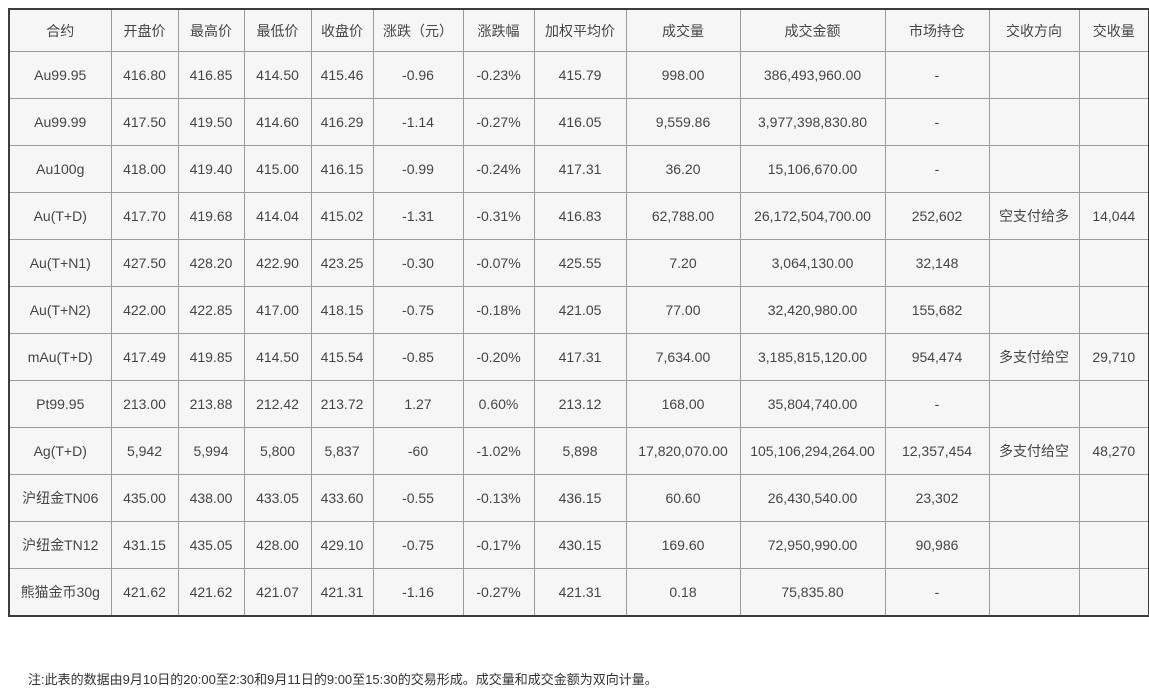 The width and height of the screenshot is (1149, 695). Describe the element at coordinates (144, 592) in the screenshot. I see `table-cell: 421.62` at that location.